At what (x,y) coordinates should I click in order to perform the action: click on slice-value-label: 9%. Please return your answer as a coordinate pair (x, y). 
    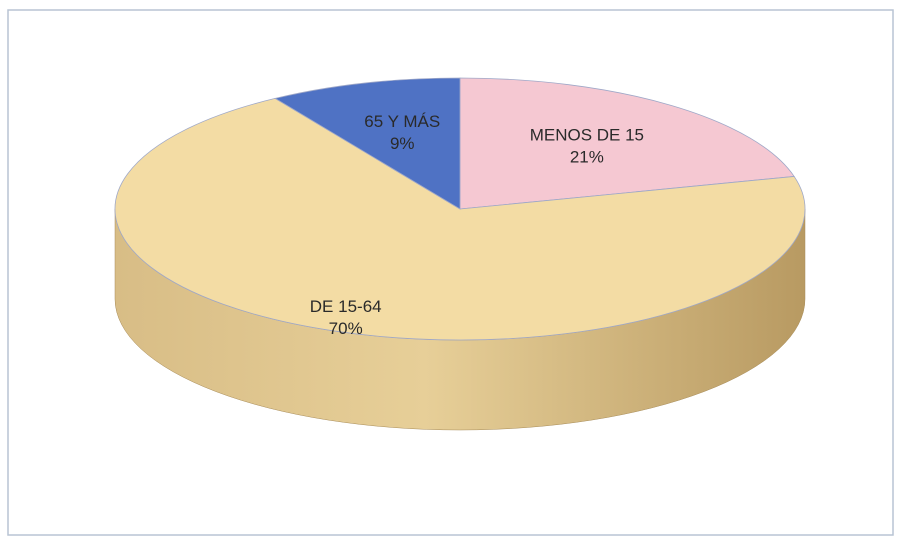
    Looking at the image, I should click on (402, 143).